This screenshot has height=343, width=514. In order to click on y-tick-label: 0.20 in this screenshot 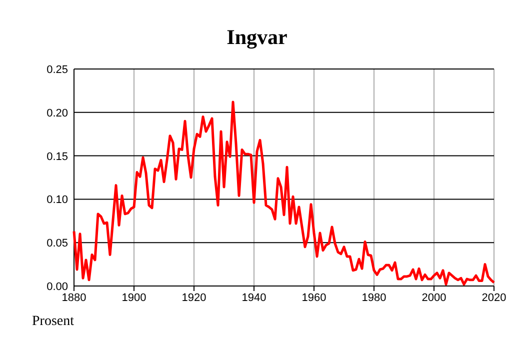, I will do `click(57, 113)`.